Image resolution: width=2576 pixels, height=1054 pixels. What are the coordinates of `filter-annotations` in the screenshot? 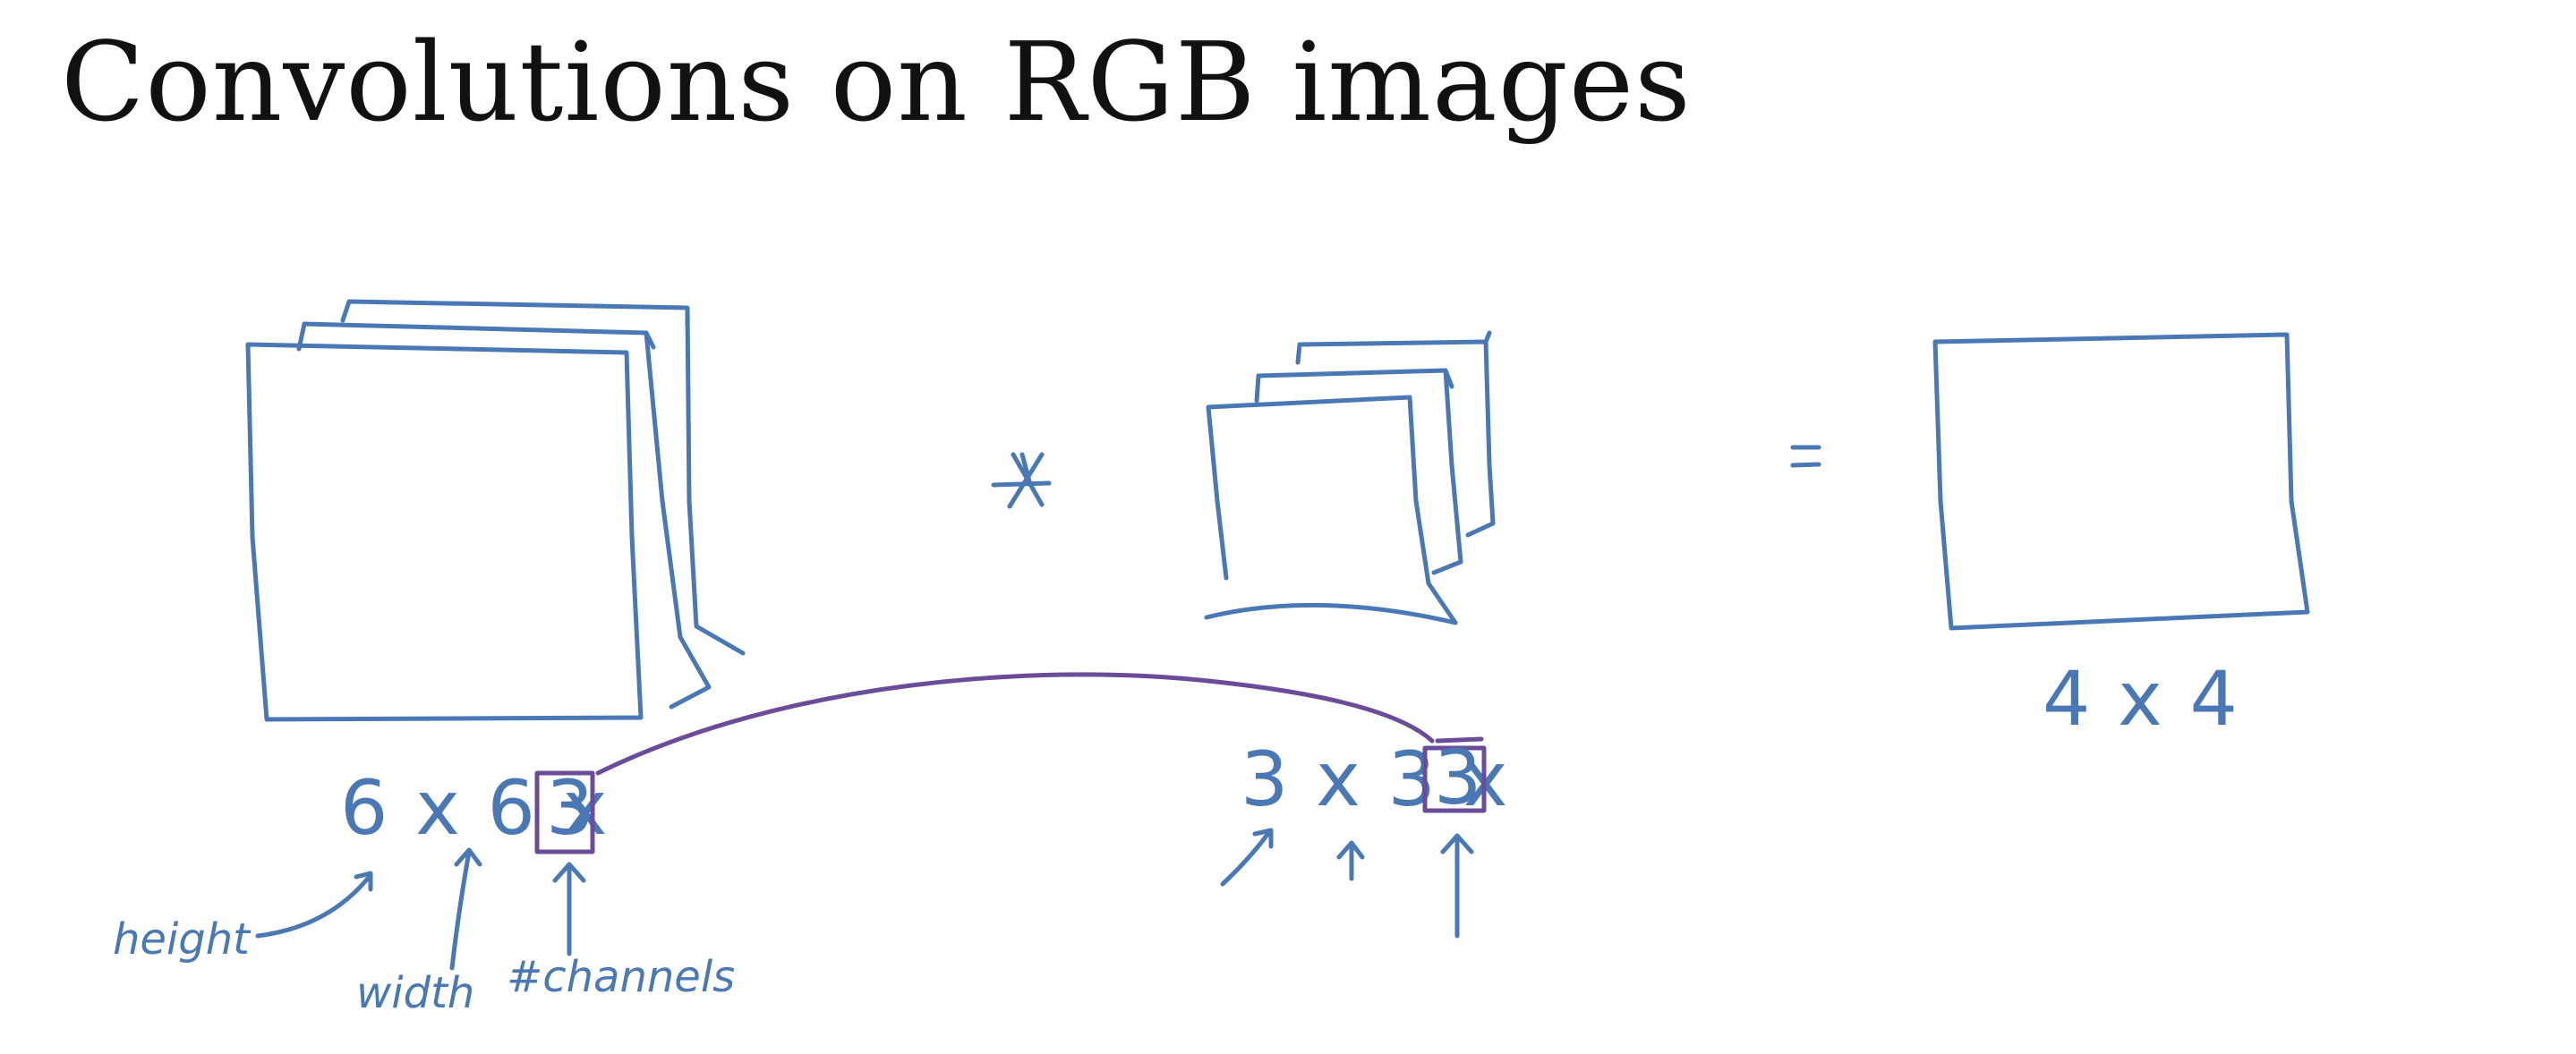 It's located at (1347, 883).